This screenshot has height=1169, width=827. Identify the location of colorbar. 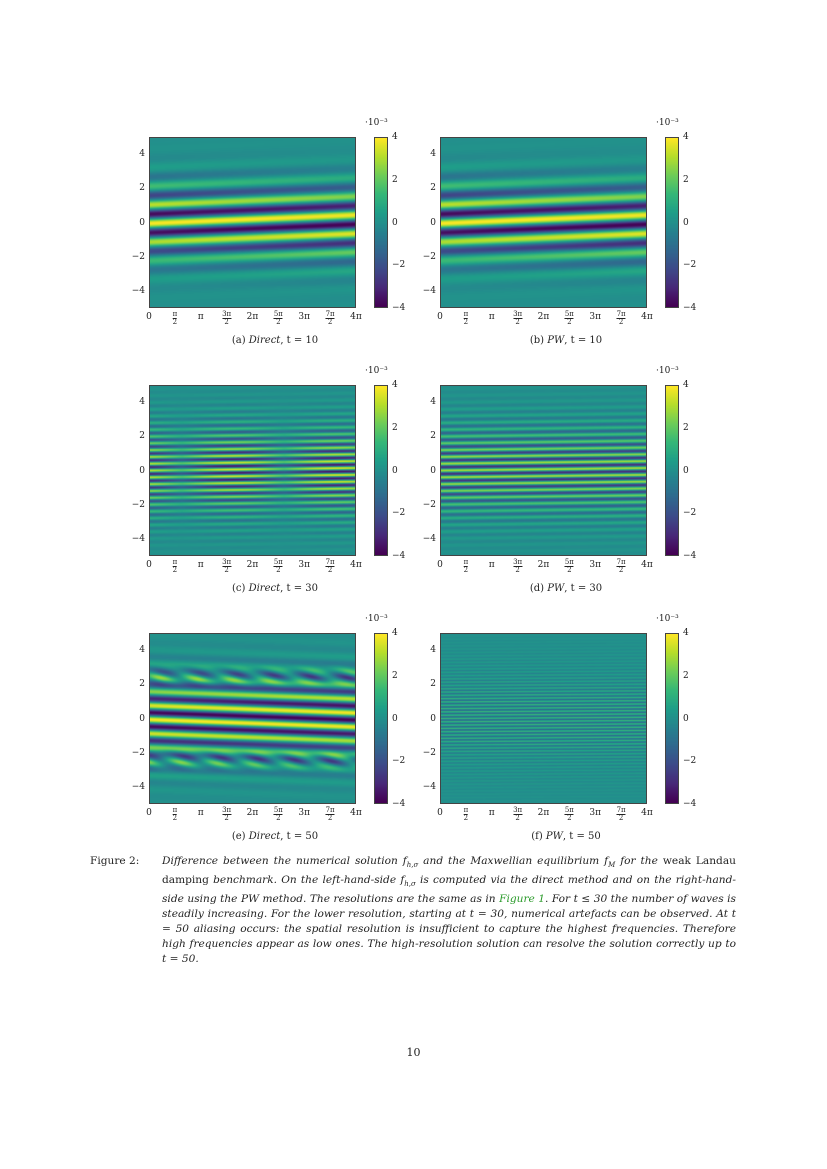
(672, 718).